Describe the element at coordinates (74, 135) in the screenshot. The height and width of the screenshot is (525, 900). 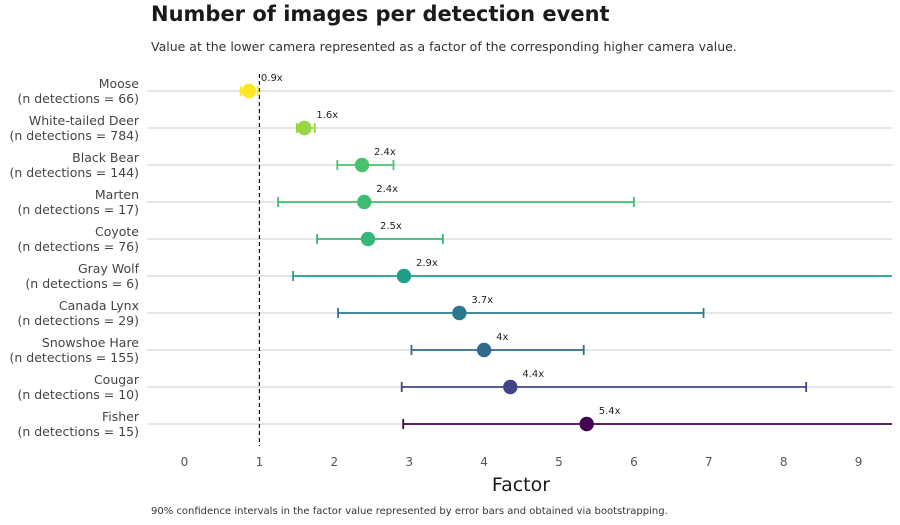
I see `detections-label: (n detections = 784)` at that location.